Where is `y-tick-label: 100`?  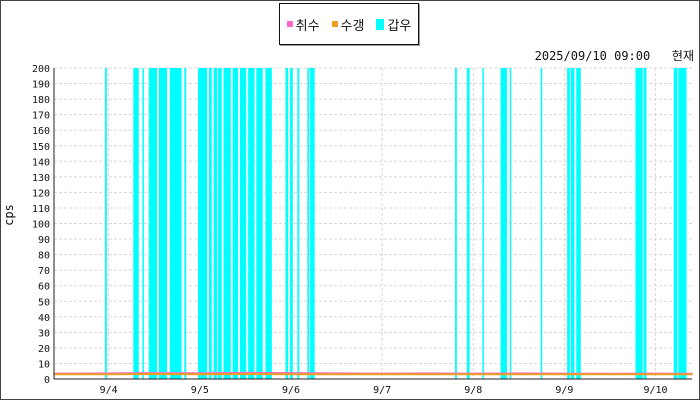 y-tick-label: 100 is located at coordinates (41, 225).